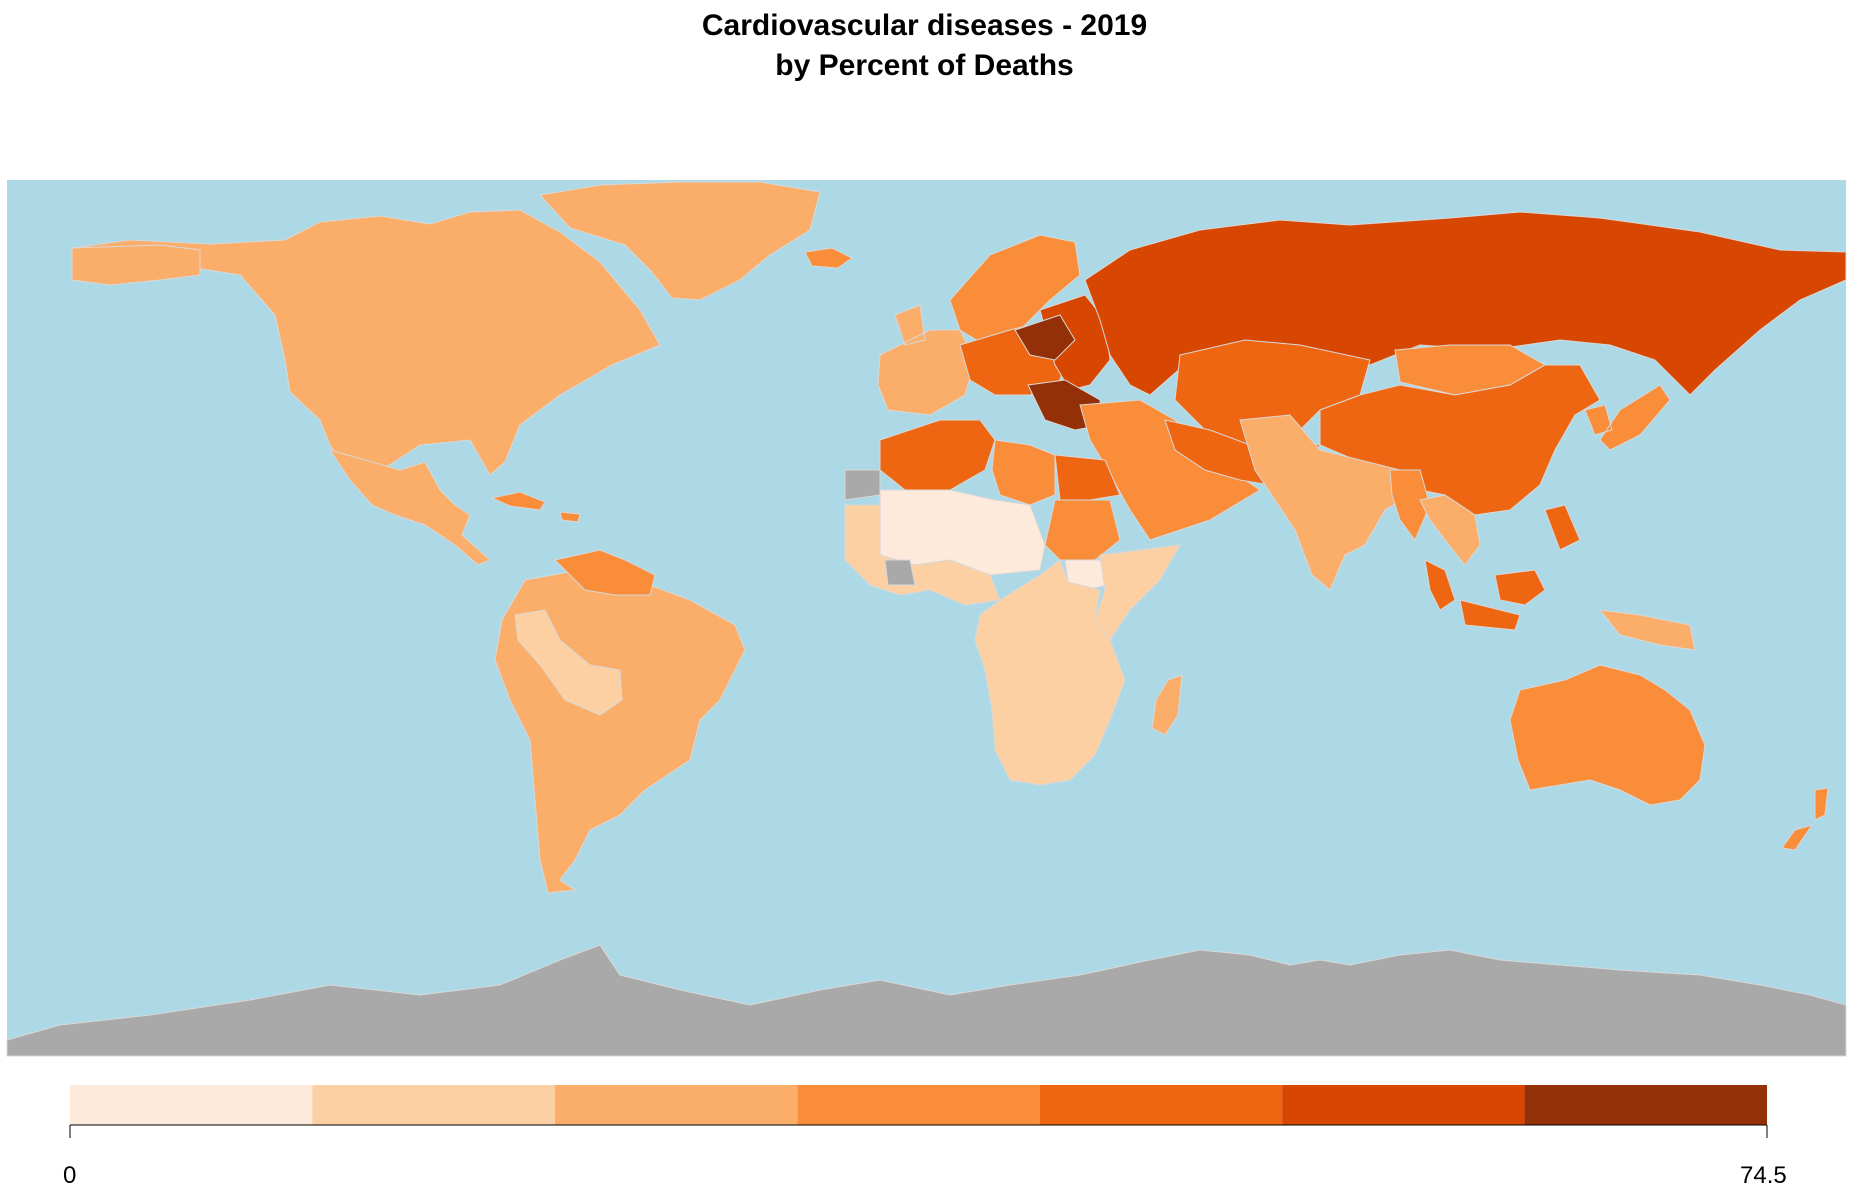  Describe the element at coordinates (1763, 1175) in the screenshot. I see `legend-max-label: 74.5` at that location.